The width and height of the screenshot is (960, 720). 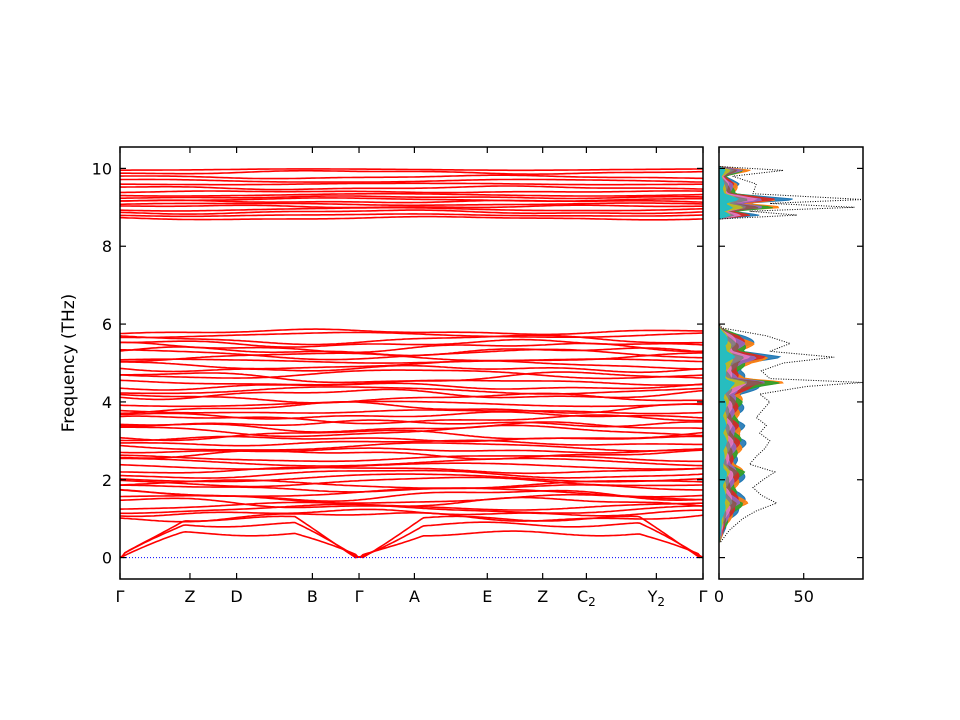 What do you see at coordinates (236, 596) in the screenshot?
I see `kpoint-label: D` at bounding box center [236, 596].